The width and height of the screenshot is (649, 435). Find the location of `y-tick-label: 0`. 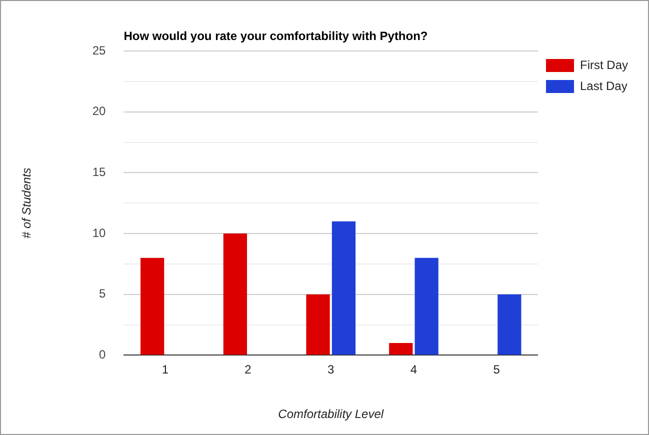

y-tick-label: 0 is located at coordinates (102, 355).